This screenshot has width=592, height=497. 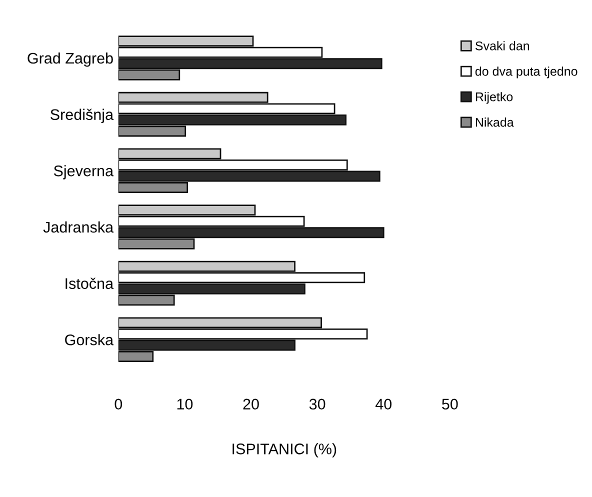 What do you see at coordinates (317, 404) in the screenshot?
I see `x-tick-label: 30` at bounding box center [317, 404].